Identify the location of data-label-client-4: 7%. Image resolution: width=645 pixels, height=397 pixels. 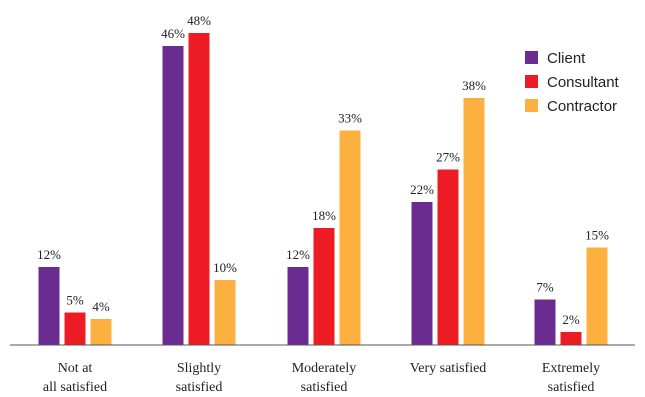
(545, 287).